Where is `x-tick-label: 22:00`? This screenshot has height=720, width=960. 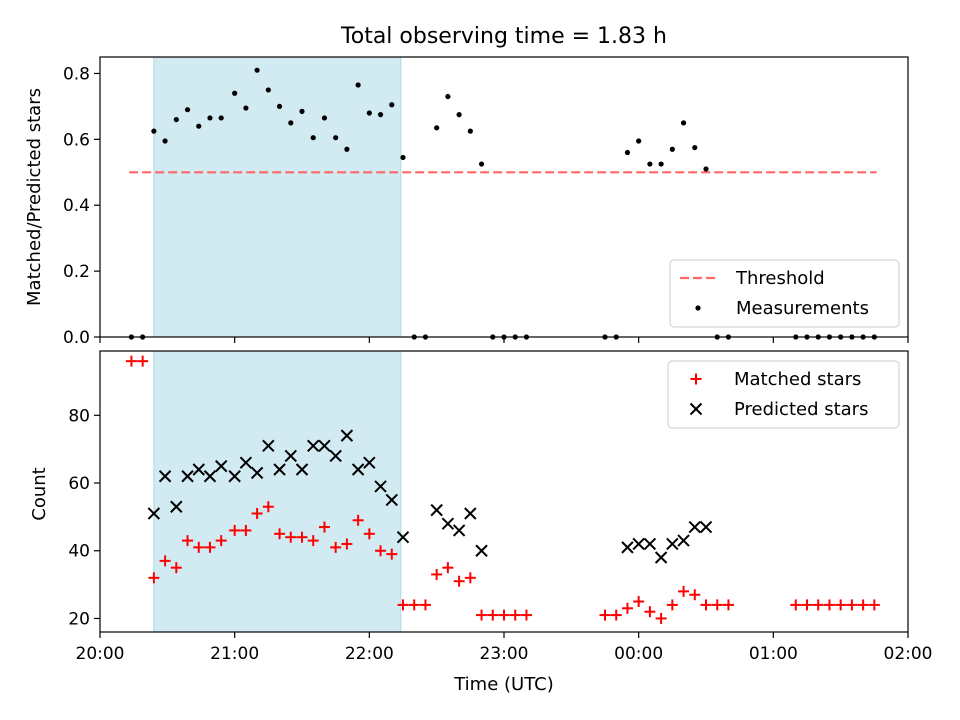
x-tick-label: 22:00 is located at coordinates (369, 654).